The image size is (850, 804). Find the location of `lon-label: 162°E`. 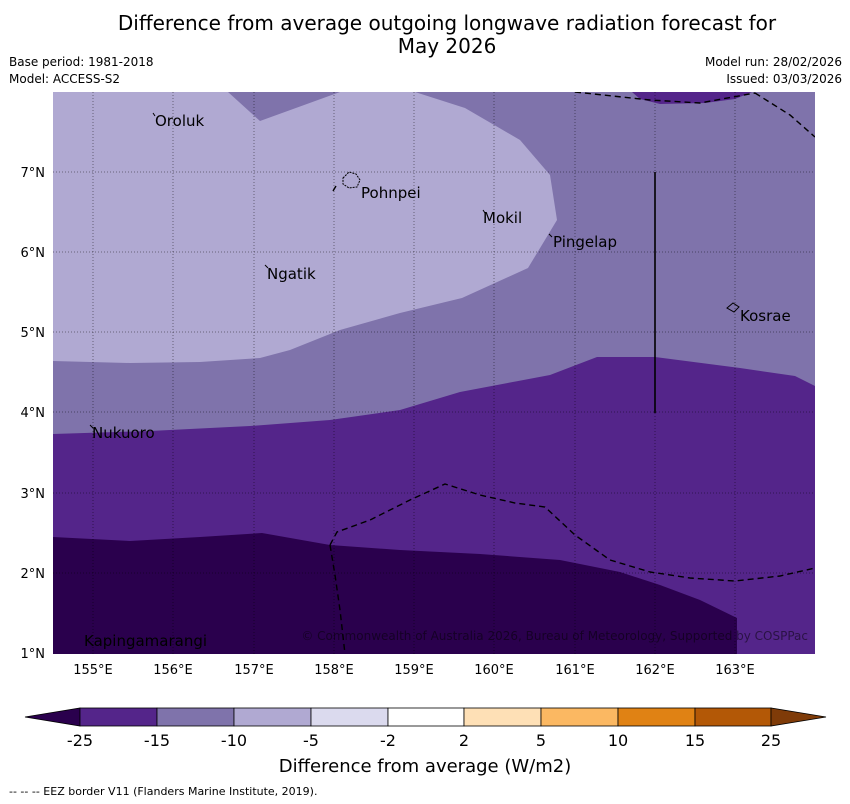

lon-label: 162°E is located at coordinates (655, 670).